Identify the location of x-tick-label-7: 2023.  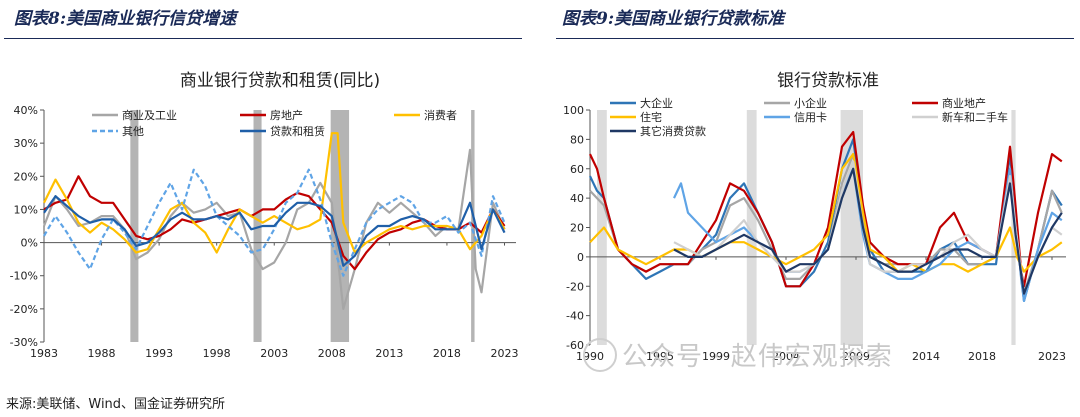
(1052, 356).